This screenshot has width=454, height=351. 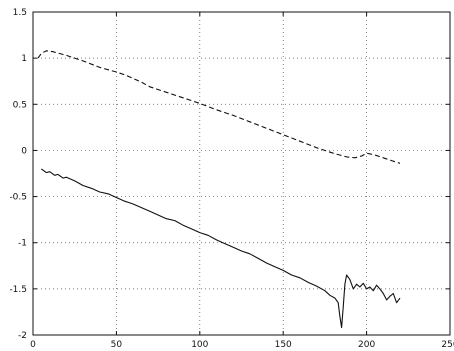 I want to click on x-tick-label: 200, so click(x=366, y=345).